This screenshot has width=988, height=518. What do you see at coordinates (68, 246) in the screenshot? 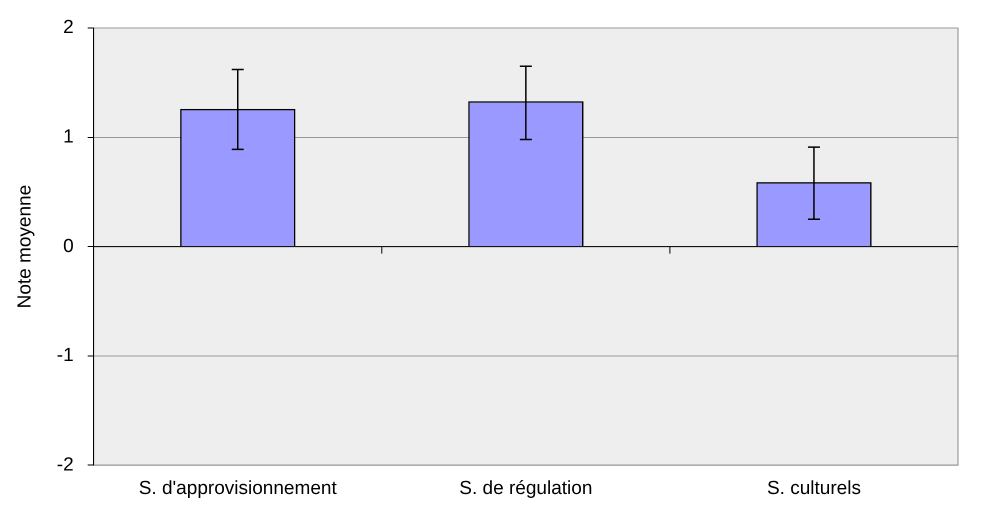
I see `y-tick-label: 0` at bounding box center [68, 246].